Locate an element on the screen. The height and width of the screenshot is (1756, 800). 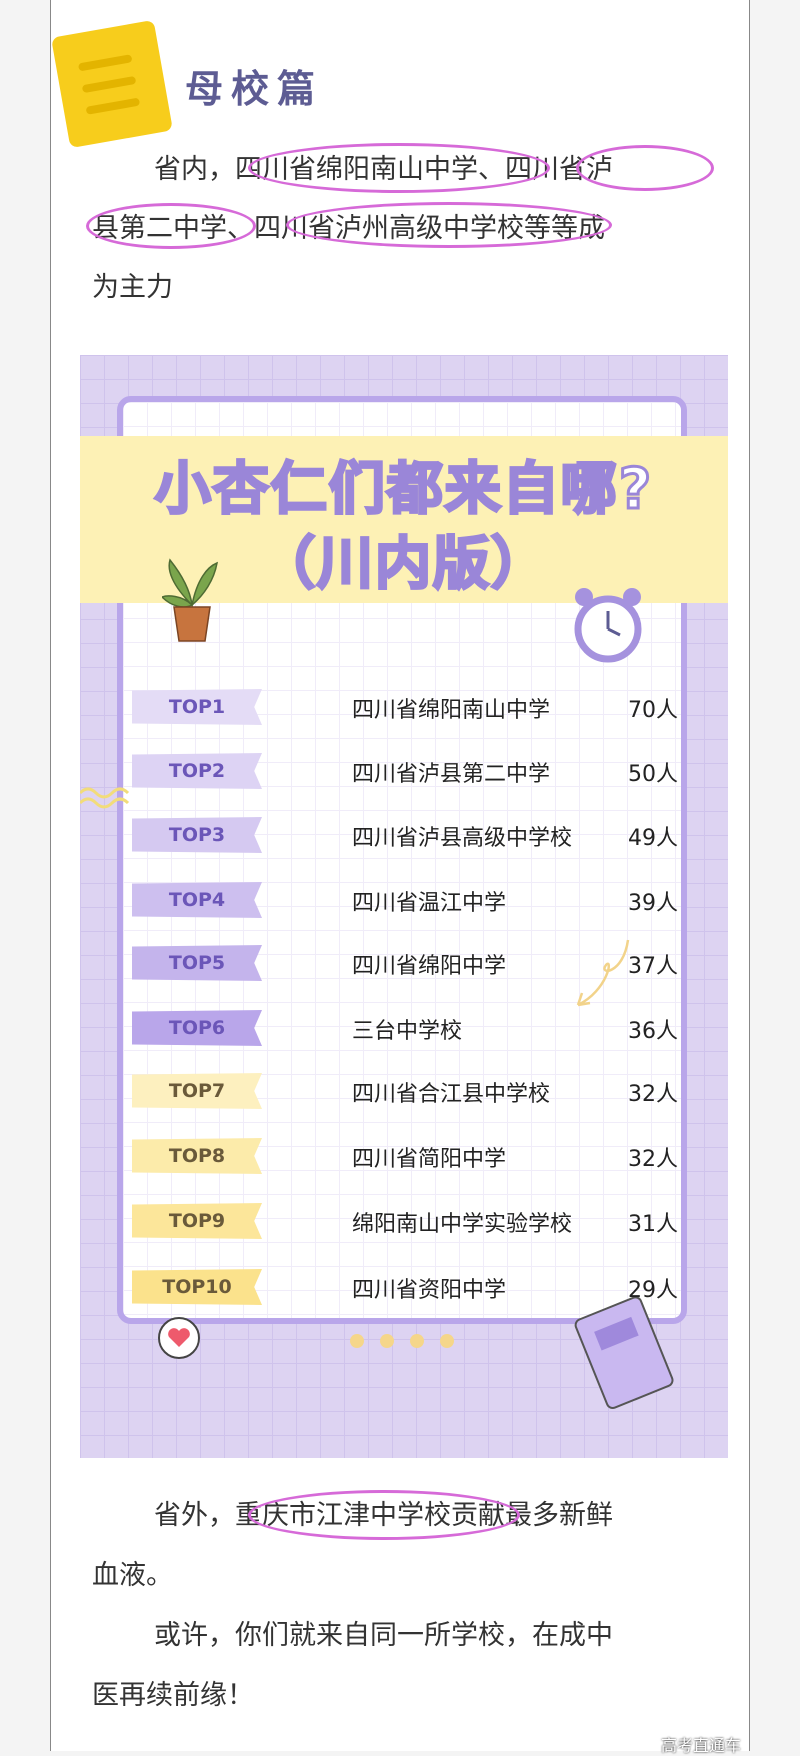
text: 贡献最多新鲜 is located at coordinates (532, 1515).